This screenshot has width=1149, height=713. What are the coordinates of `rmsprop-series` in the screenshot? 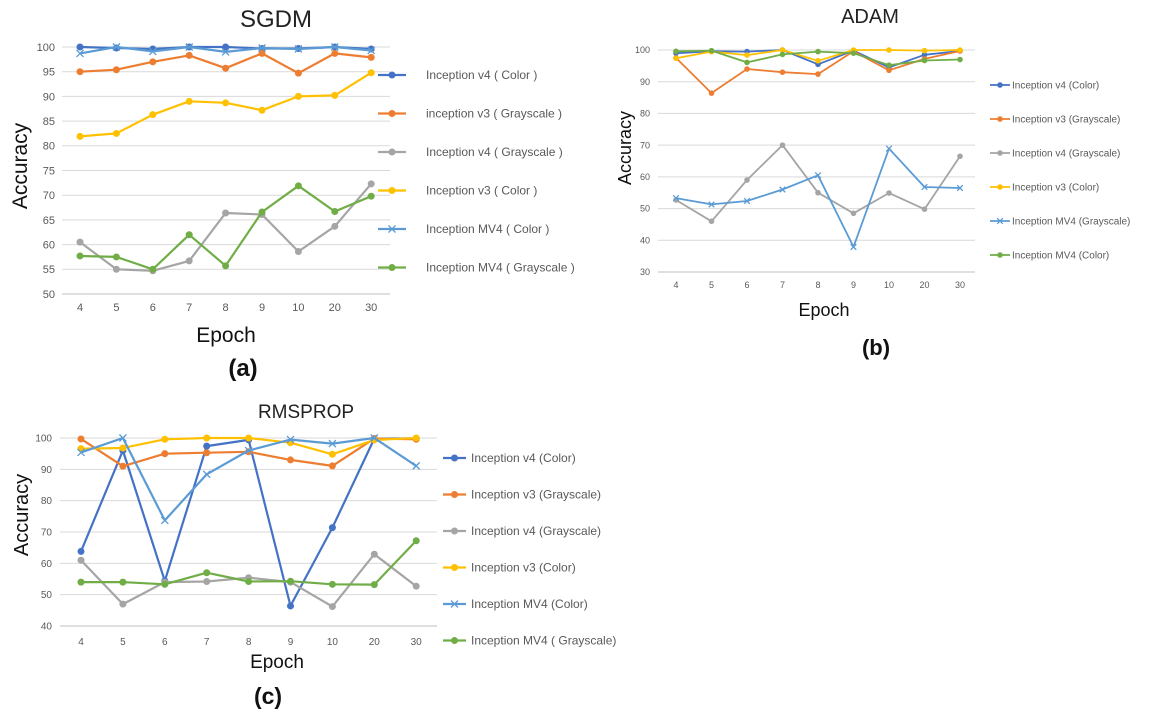 It's located at (249, 522).